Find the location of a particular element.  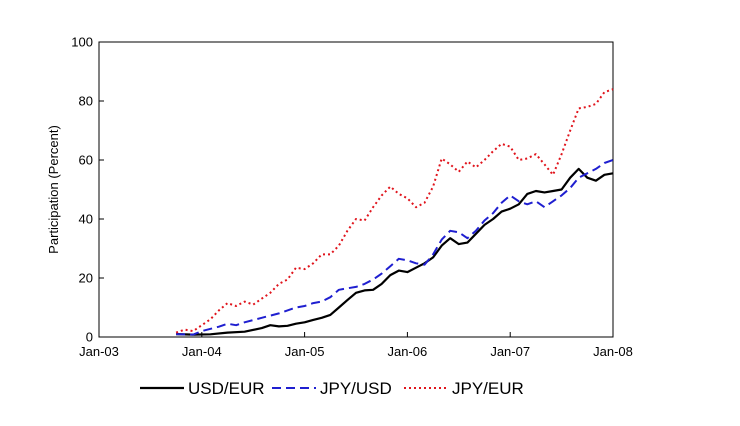

x-tick-label: Jan-03 is located at coordinates (99, 351).